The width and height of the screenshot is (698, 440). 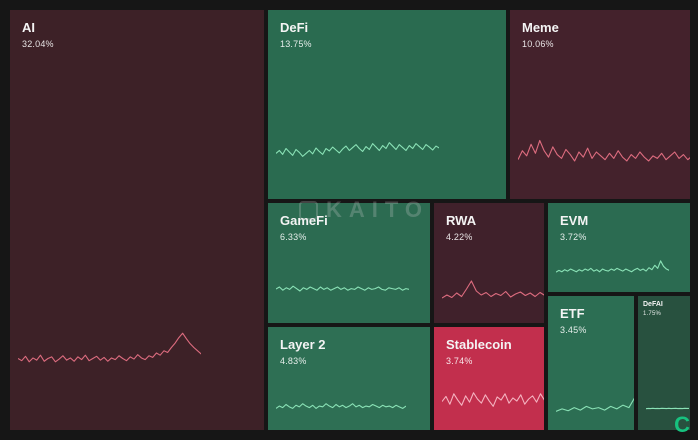 I want to click on tile-defi: DeFi 13.75%, so click(x=387, y=104).